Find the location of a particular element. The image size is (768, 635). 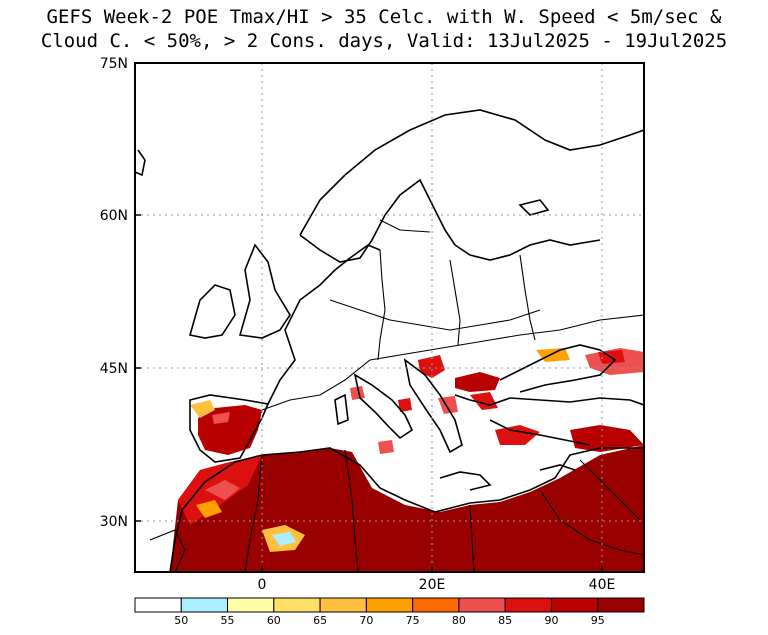

coast-baltic is located at coordinates (527, 250).